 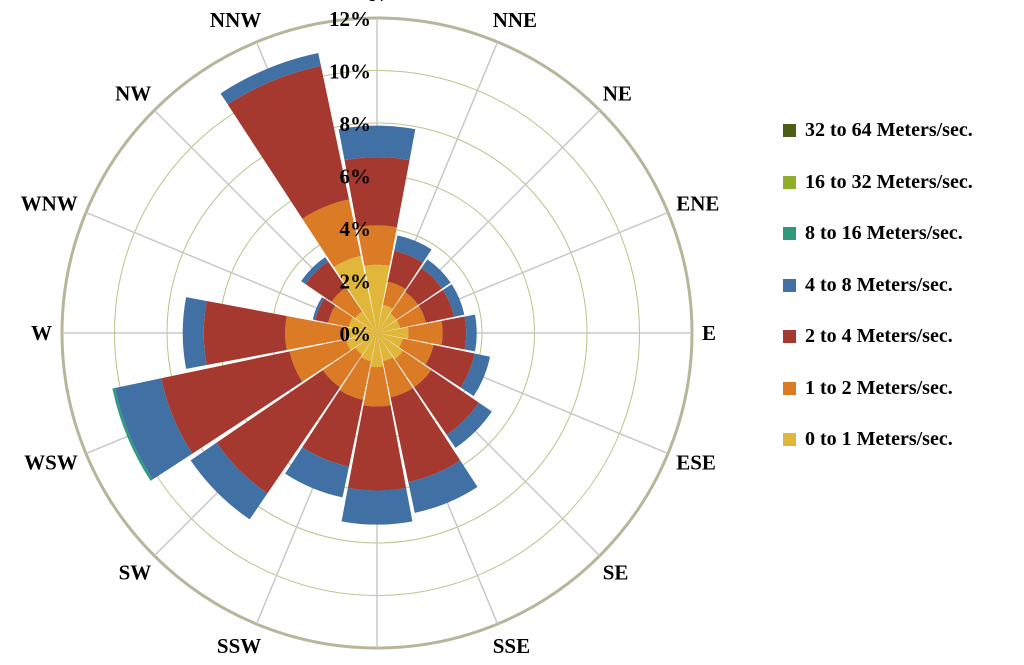 What do you see at coordinates (317, 472) in the screenshot?
I see `bar-ssw-4-to-8-meters-sec` at bounding box center [317, 472].